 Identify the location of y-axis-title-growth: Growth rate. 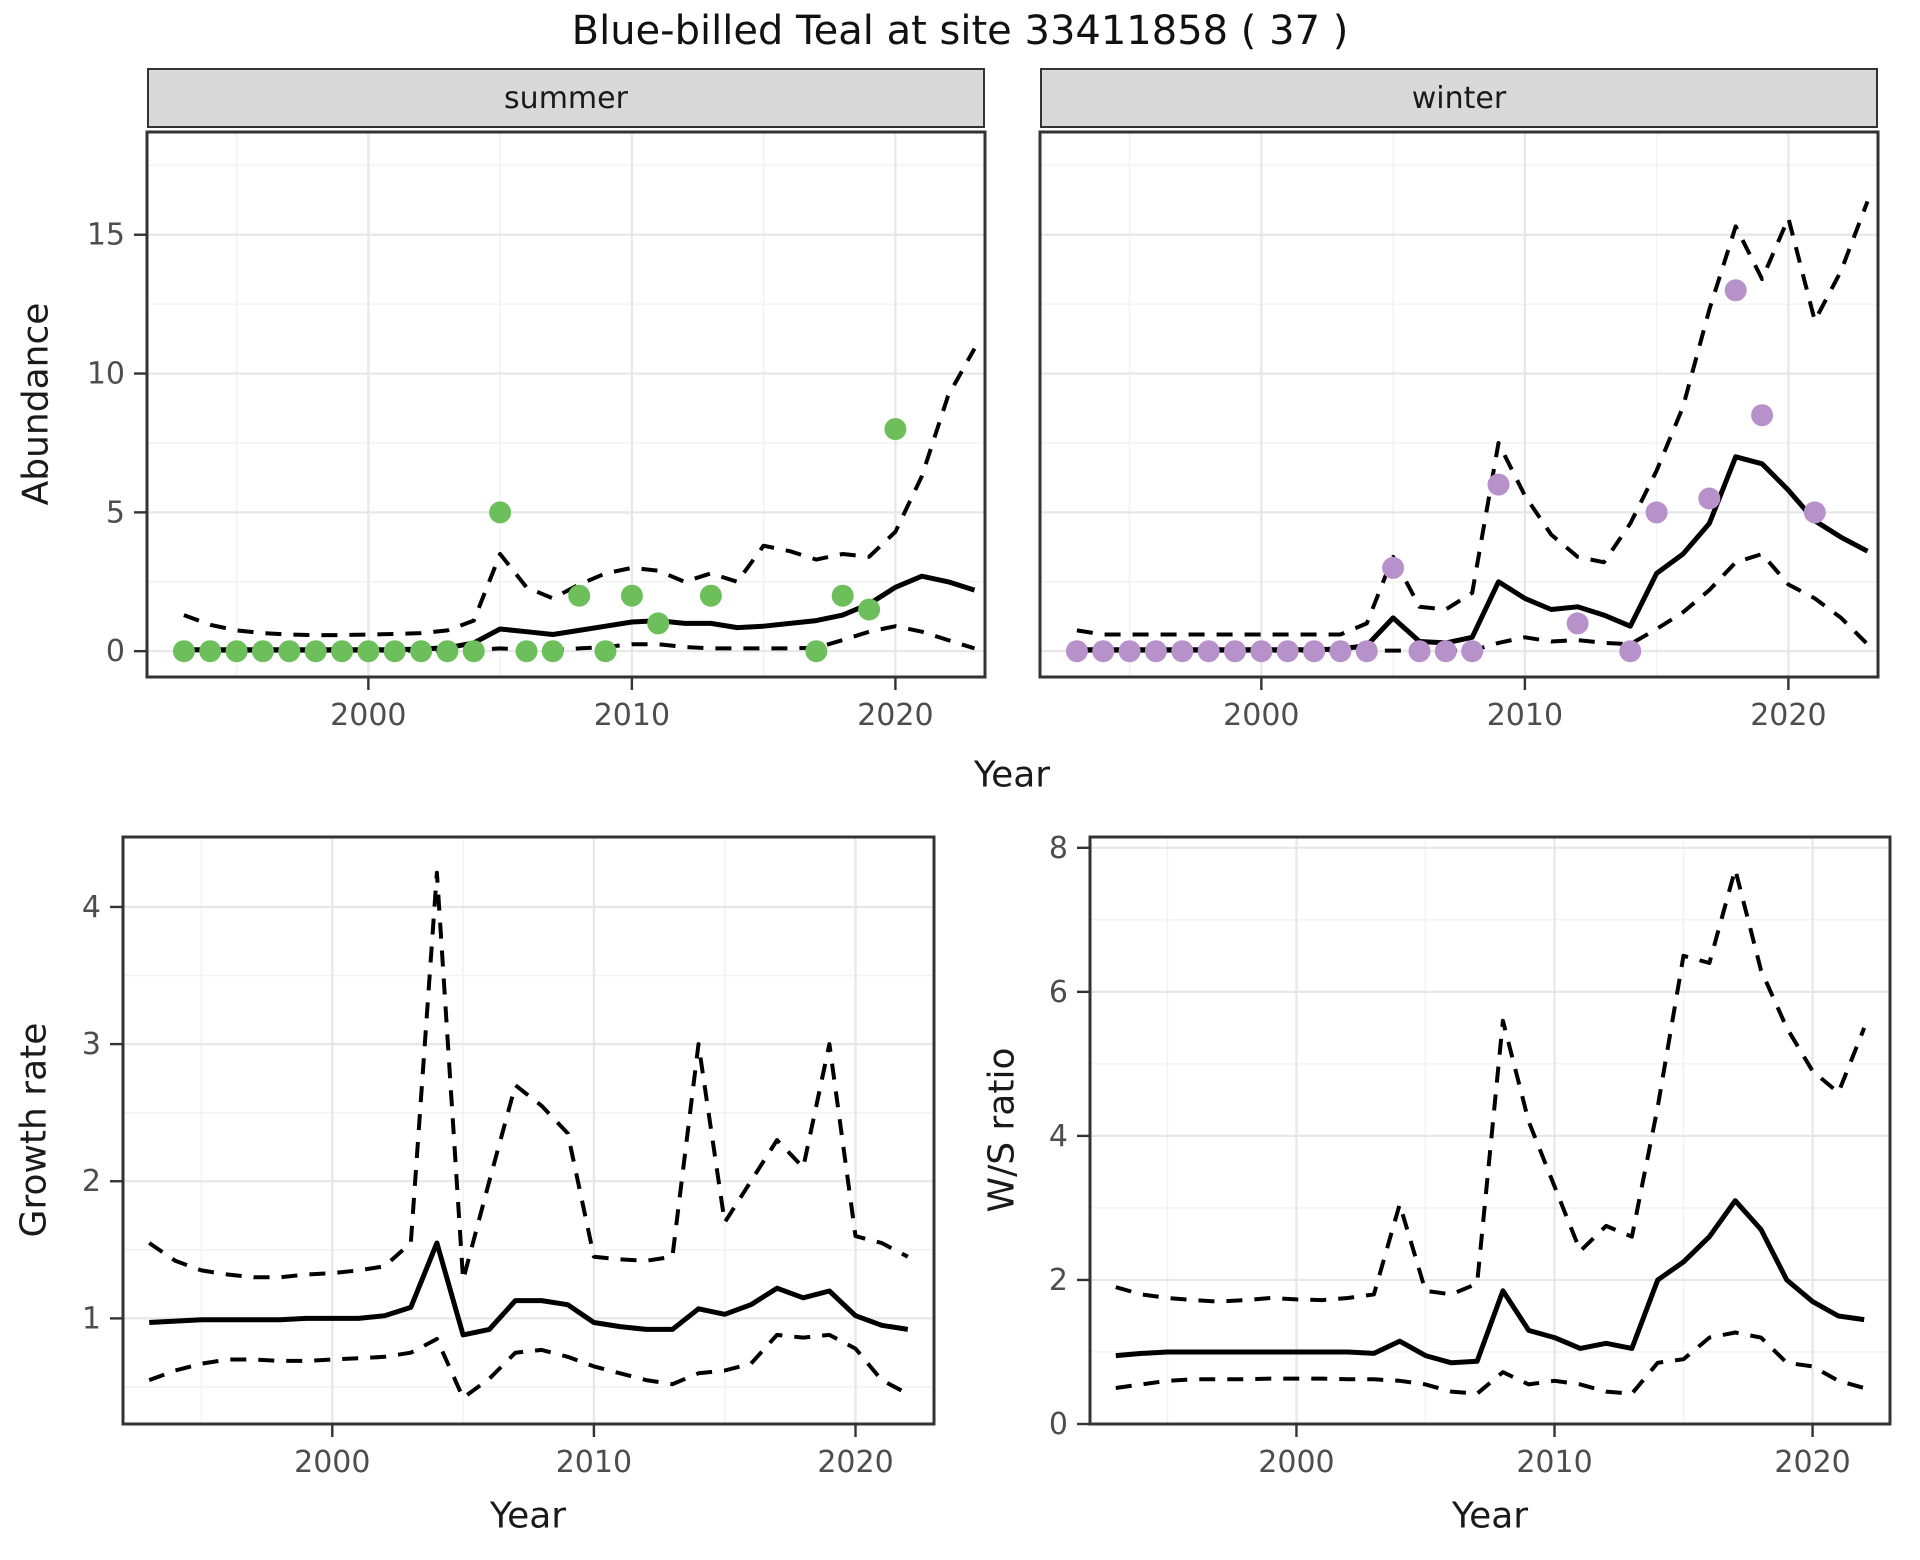
(34, 1130).